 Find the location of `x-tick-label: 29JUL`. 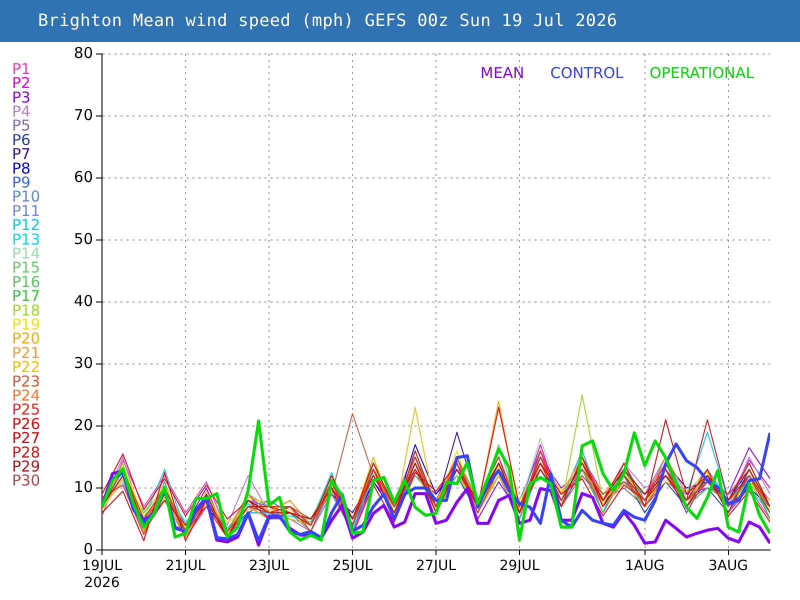

x-tick-label: 29JUL is located at coordinates (520, 566).